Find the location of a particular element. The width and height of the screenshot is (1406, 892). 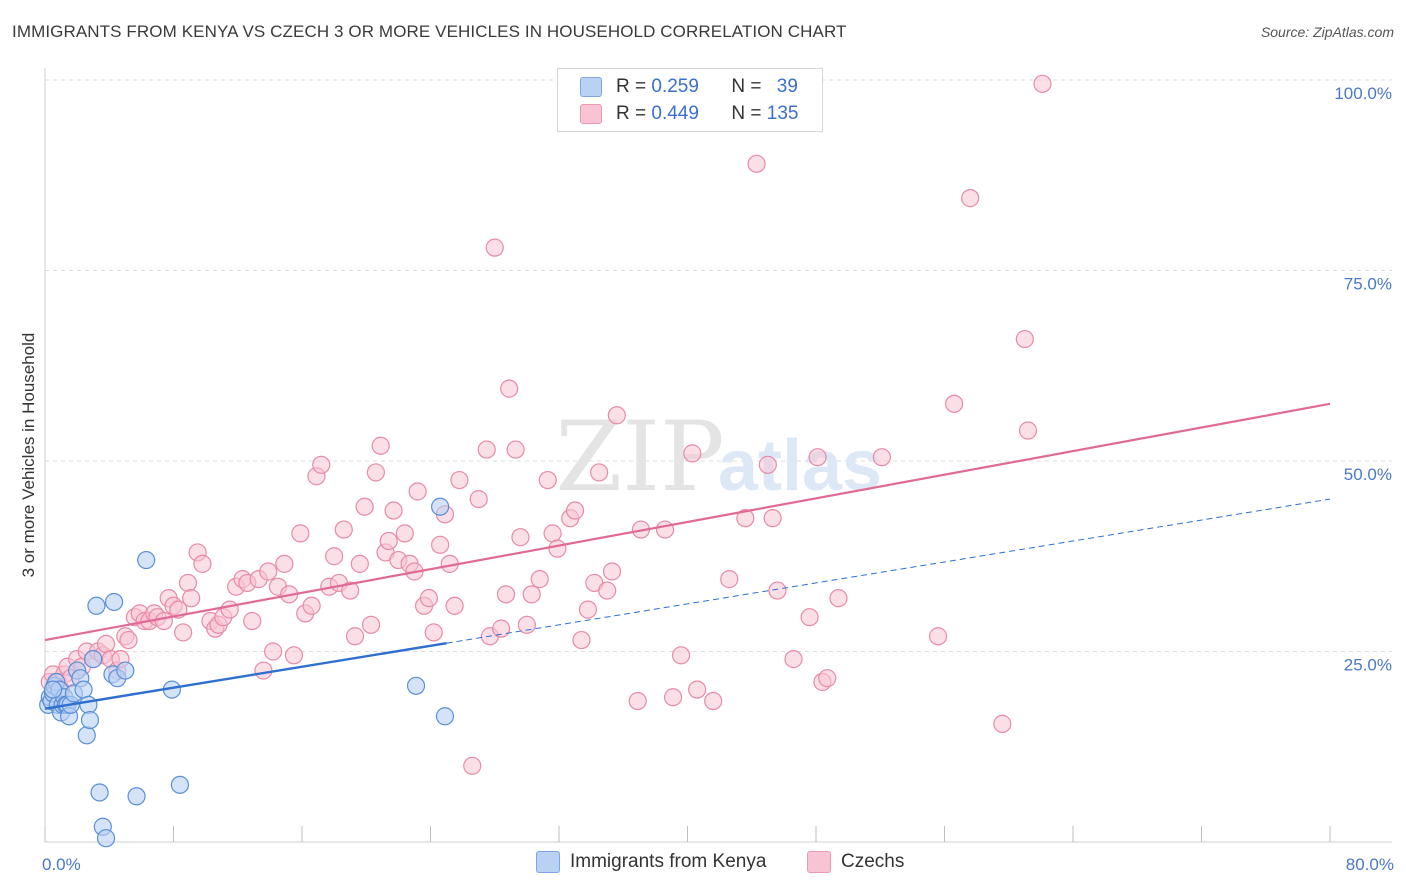

legend-r-value-czech: 0.449 is located at coordinates (675, 113).